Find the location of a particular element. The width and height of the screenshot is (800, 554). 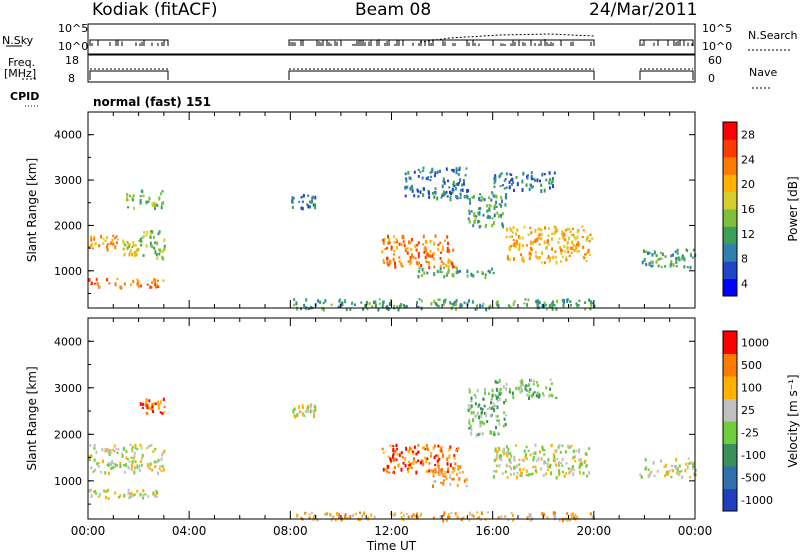

y-tick-label: 4000 is located at coordinates (68, 341).